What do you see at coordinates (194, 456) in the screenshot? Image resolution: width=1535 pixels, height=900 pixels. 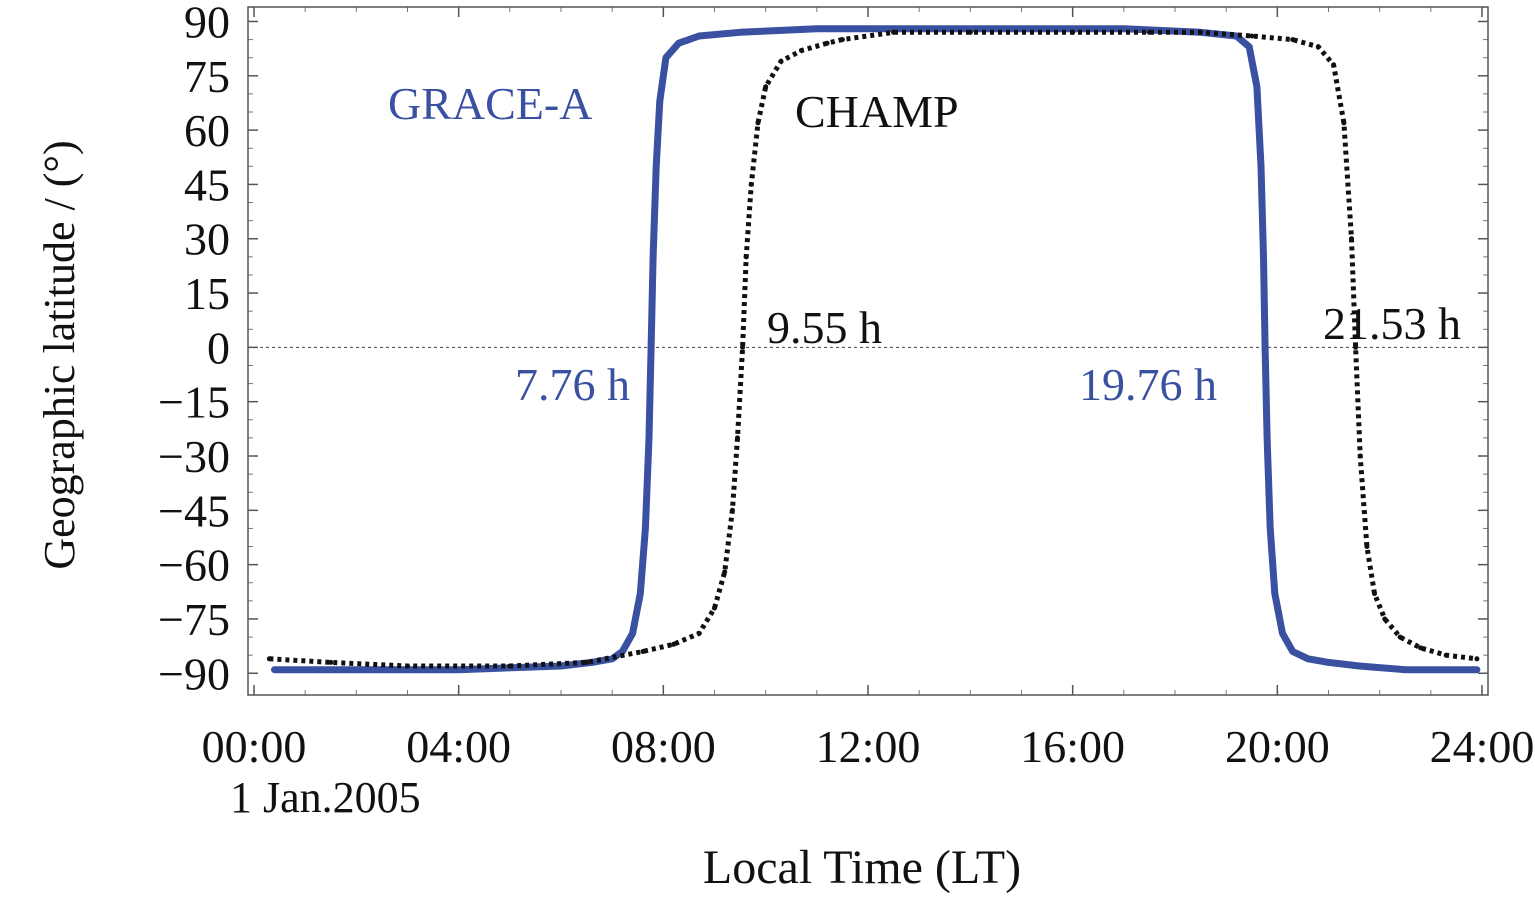 I see `y-tick-label: −30` at bounding box center [194, 456].